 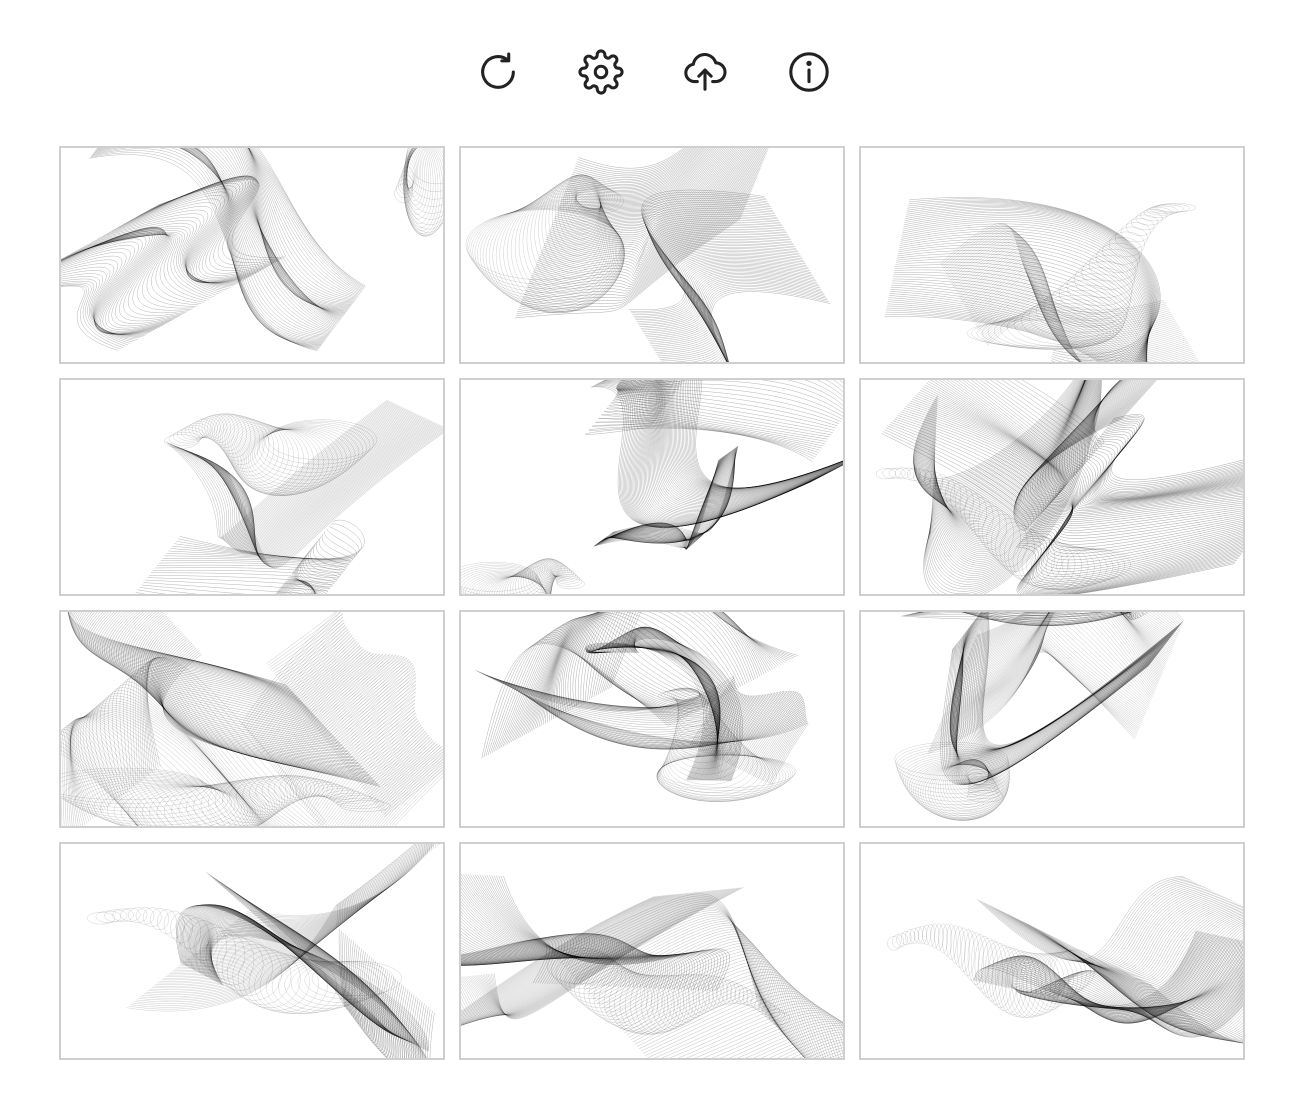 I want to click on gear-icon, so click(x=601, y=72).